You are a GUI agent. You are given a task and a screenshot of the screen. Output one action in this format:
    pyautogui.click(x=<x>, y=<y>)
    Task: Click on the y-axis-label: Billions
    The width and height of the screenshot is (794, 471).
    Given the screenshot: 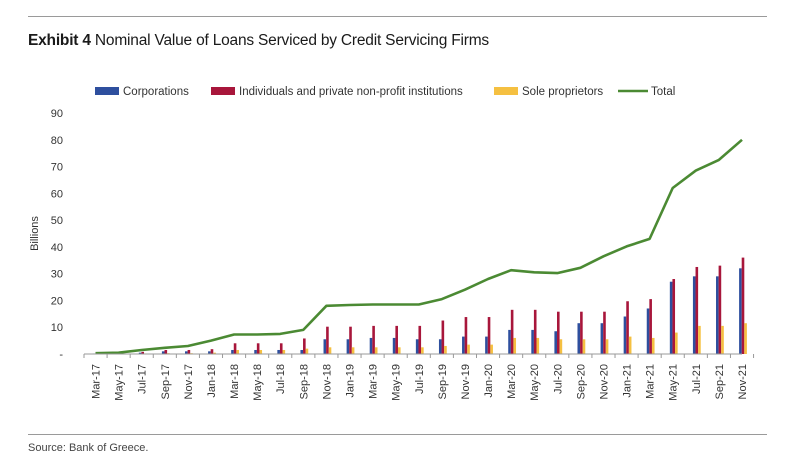 What is the action you would take?
    pyautogui.click(x=35, y=233)
    